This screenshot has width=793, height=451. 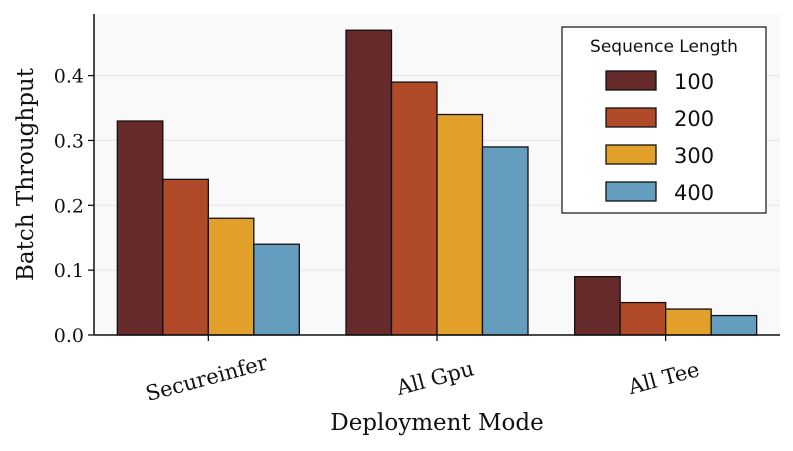 What do you see at coordinates (663, 378) in the screenshot?
I see `x-tick-label: All Tee` at bounding box center [663, 378].